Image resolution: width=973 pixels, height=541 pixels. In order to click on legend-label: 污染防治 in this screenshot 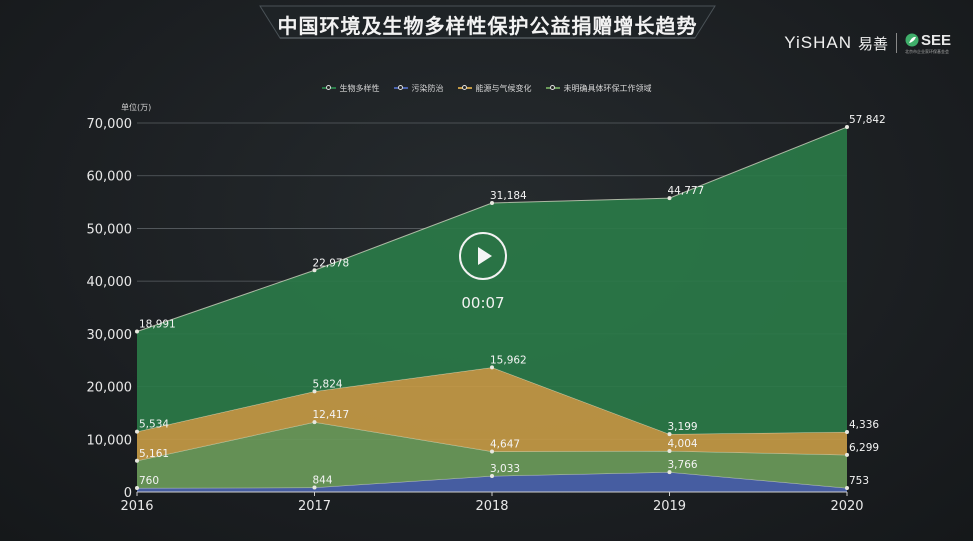, I will do `click(427, 88)`.